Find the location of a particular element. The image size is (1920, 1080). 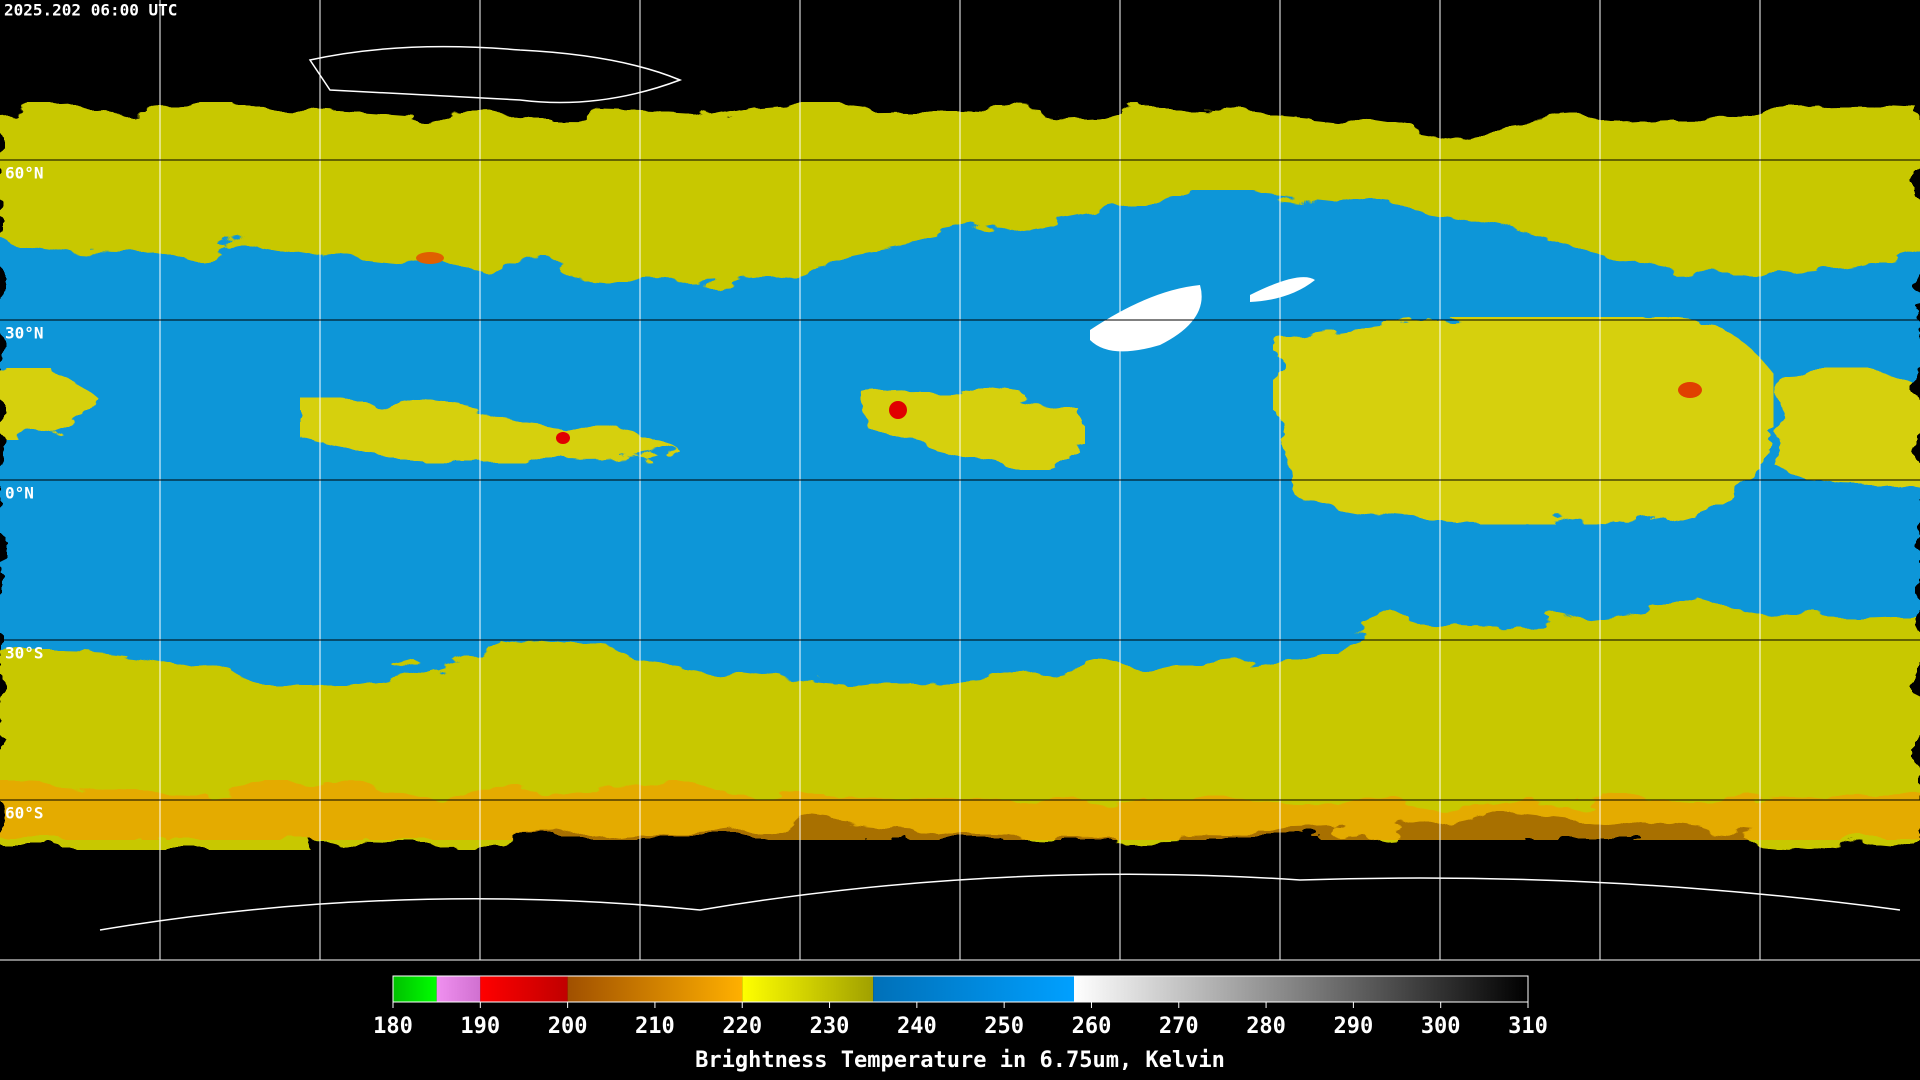

colorbar-tick-label: 180 is located at coordinates (393, 1026).